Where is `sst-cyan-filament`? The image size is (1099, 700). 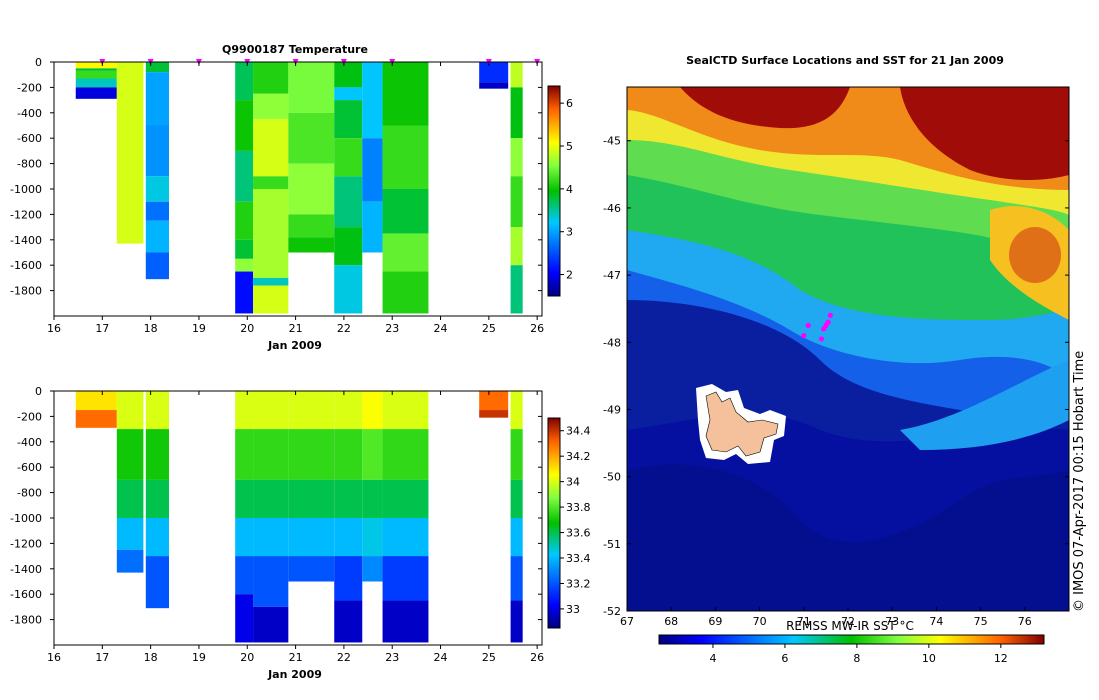 sst-cyan-filament is located at coordinates (984, 405).